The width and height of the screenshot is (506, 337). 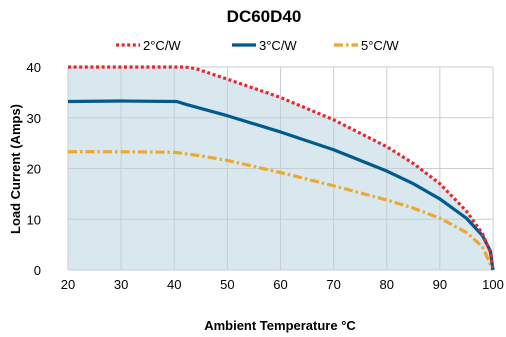 What do you see at coordinates (387, 284) in the screenshot?
I see `x-tick-label: 80` at bounding box center [387, 284].